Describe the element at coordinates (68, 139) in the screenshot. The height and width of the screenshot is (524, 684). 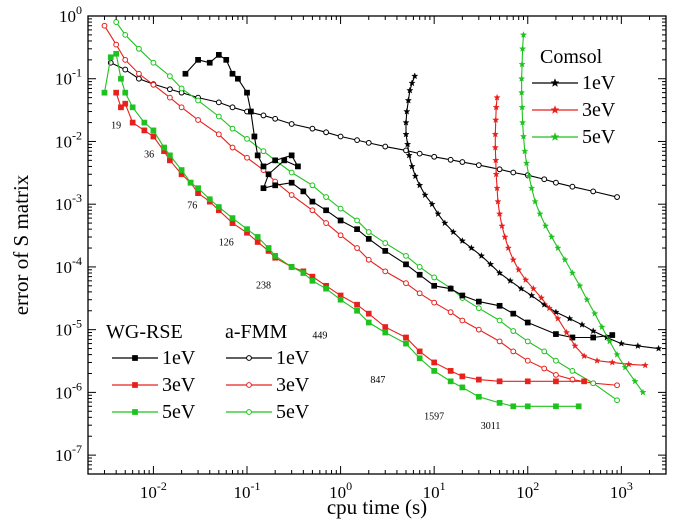
I see `y-tick-label: 10⁻²` at that location.